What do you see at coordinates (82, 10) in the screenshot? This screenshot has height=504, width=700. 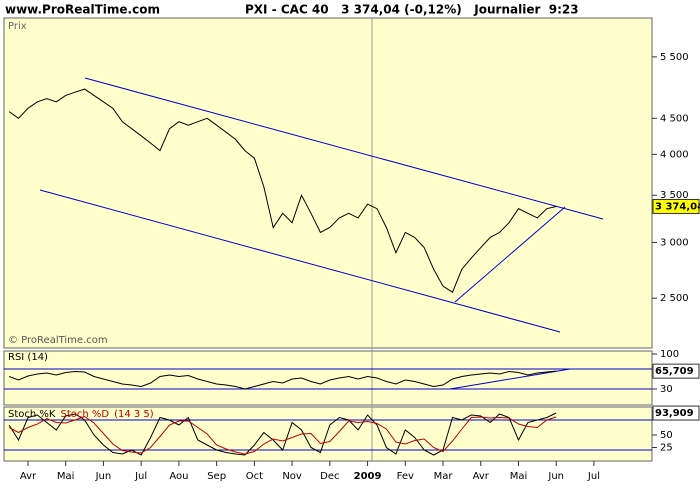 I see `site-name: www.ProRealTime.com` at bounding box center [82, 10].